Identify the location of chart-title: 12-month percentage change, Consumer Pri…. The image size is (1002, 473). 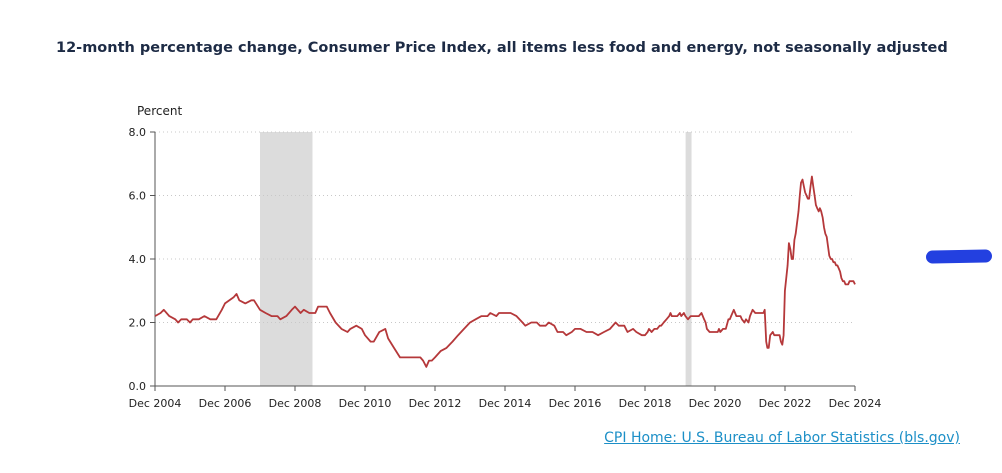
(502, 48).